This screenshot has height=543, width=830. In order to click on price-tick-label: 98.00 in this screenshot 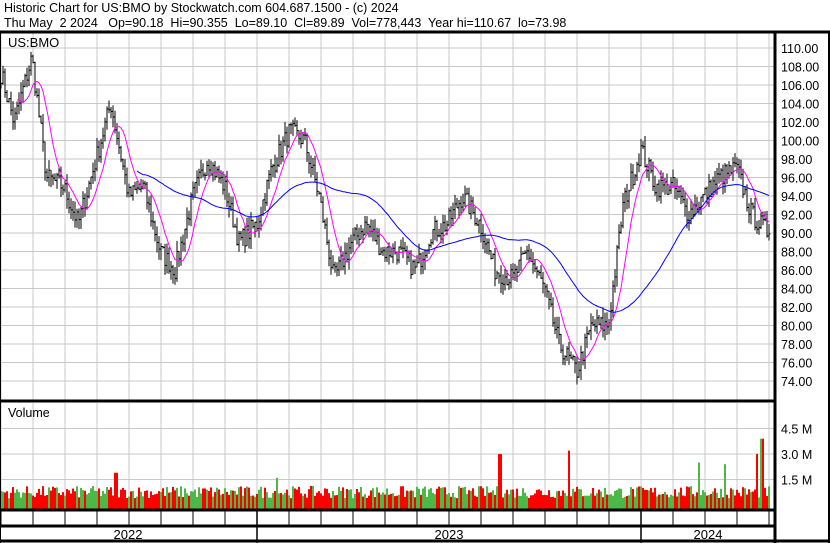, I will do `click(796, 160)`.